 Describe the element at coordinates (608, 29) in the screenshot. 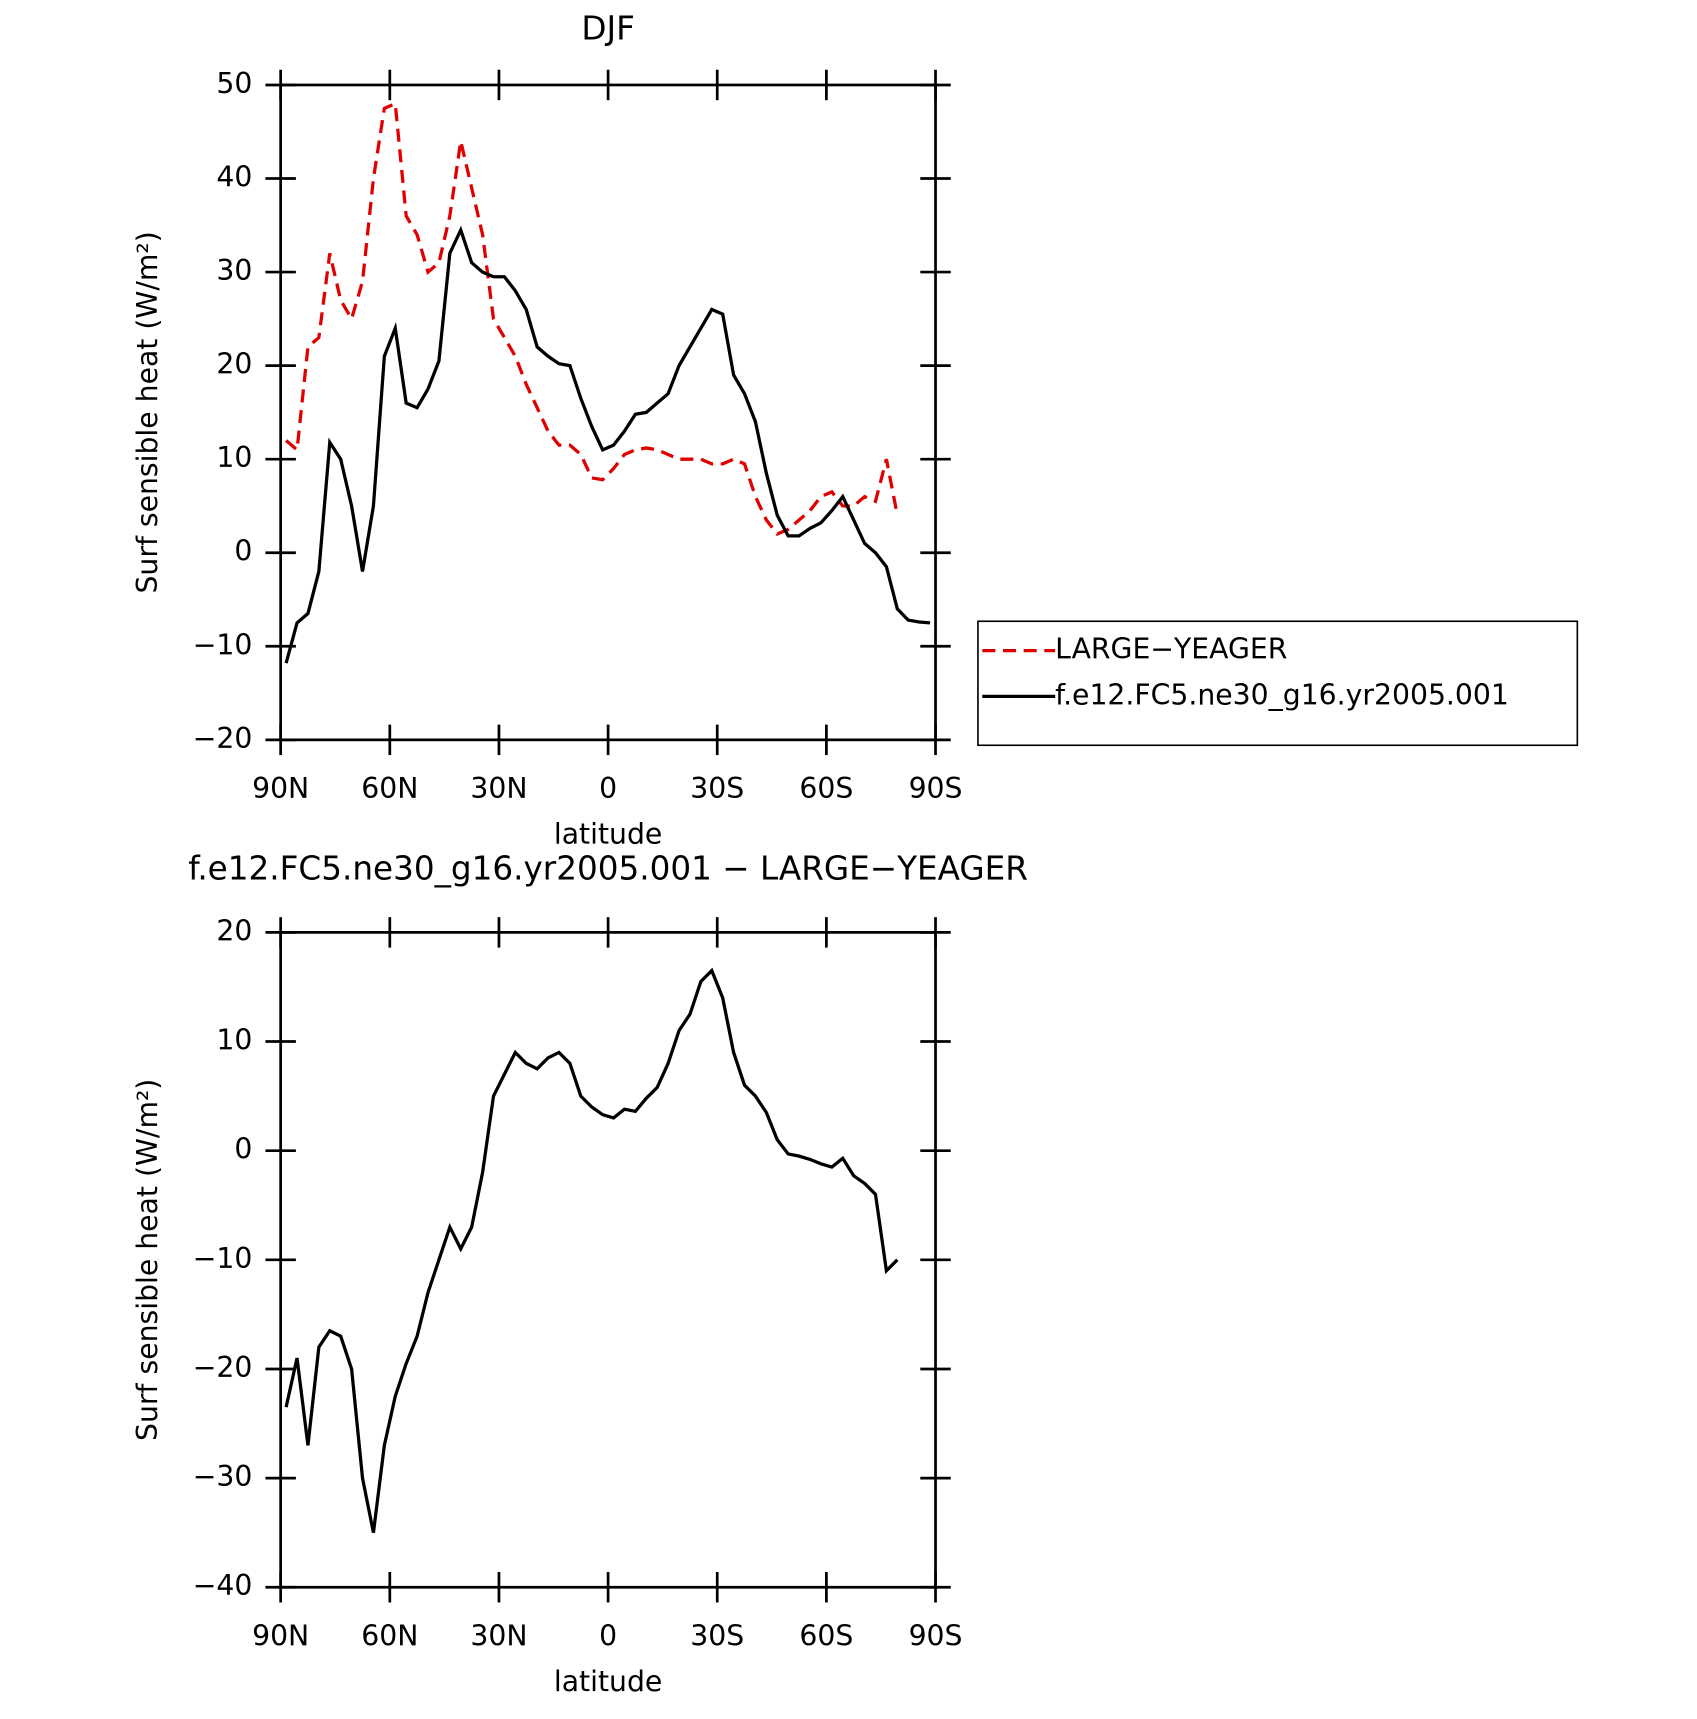

I see `chart-title: DJF` at that location.